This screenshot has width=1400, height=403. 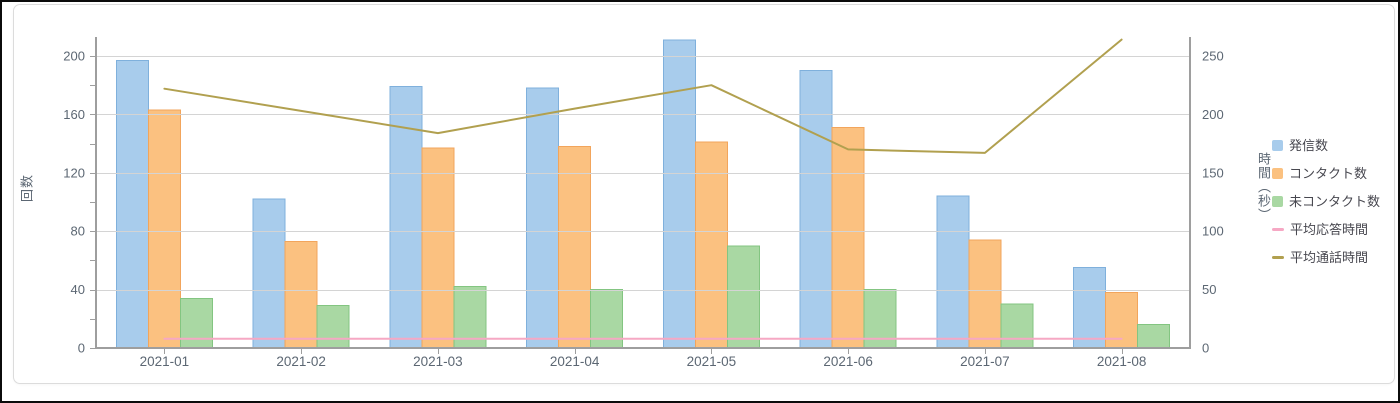 I want to click on bar-コンタクト数-2021-07, so click(x=985, y=294).